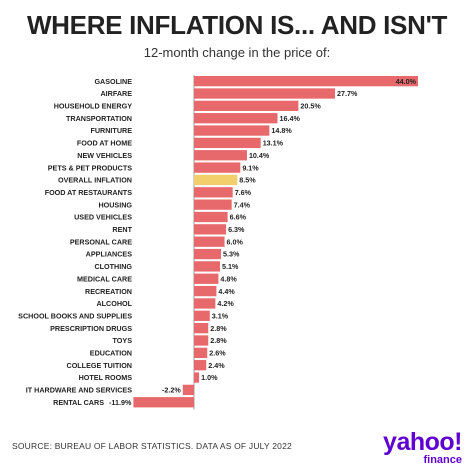  What do you see at coordinates (237, 25) in the screenshot?
I see `chart-title: WHERE INFLATION IS... AND ISN'T` at bounding box center [237, 25].